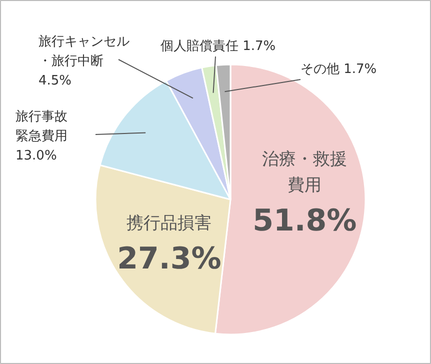  I want to click on slice-label: 治療・救援費用, so click(305, 173).